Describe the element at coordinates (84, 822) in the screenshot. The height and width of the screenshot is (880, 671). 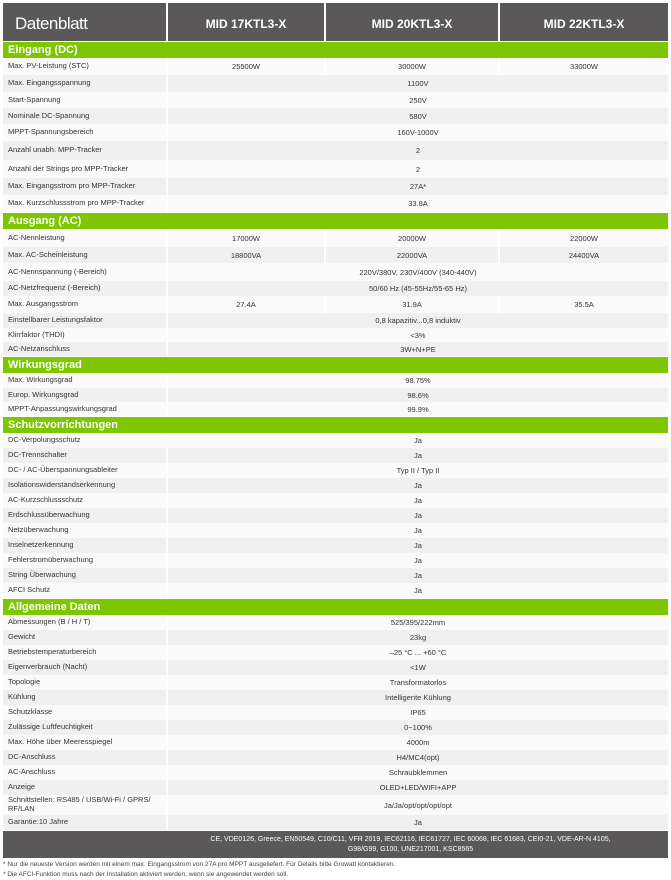
I see `row-label: Garantie:10 Jahre` at that location.